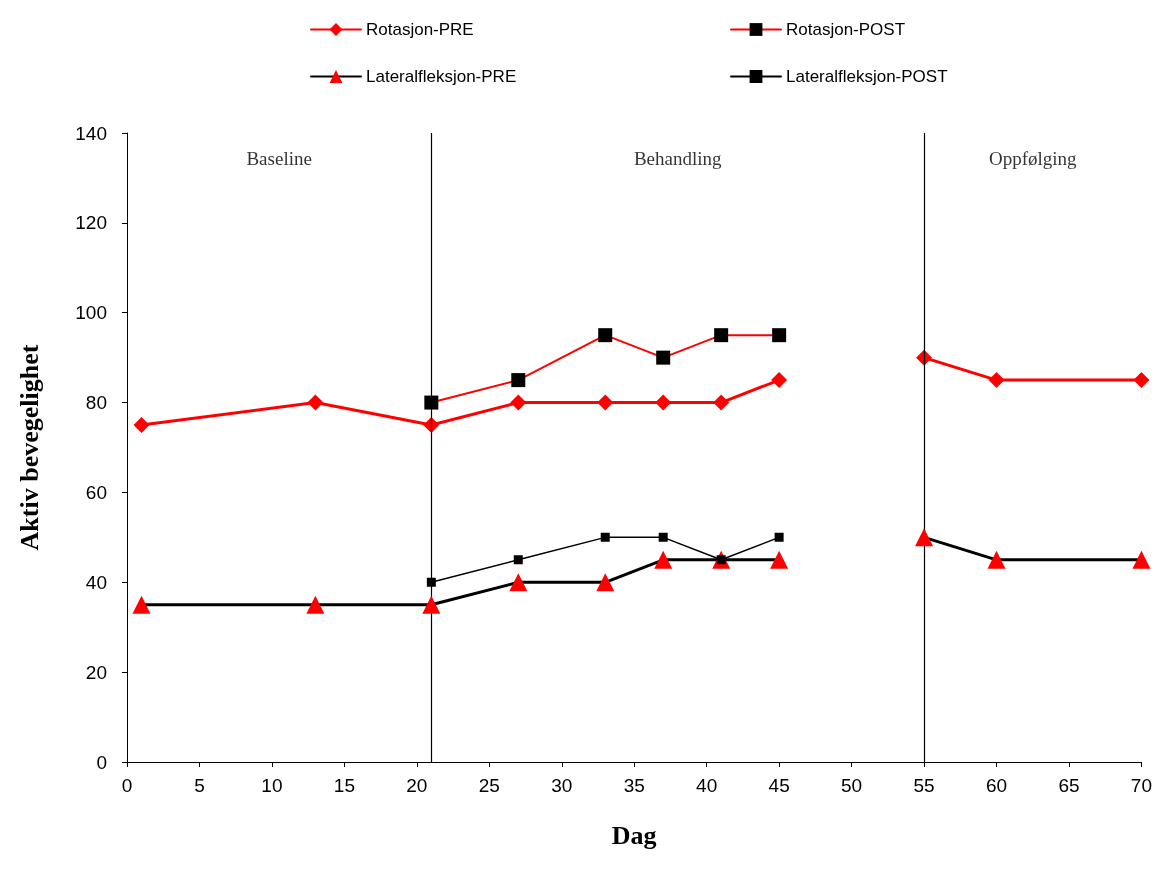  What do you see at coordinates (29, 447) in the screenshot?
I see `y-axis-title: Aktiv bevegelighet` at bounding box center [29, 447].